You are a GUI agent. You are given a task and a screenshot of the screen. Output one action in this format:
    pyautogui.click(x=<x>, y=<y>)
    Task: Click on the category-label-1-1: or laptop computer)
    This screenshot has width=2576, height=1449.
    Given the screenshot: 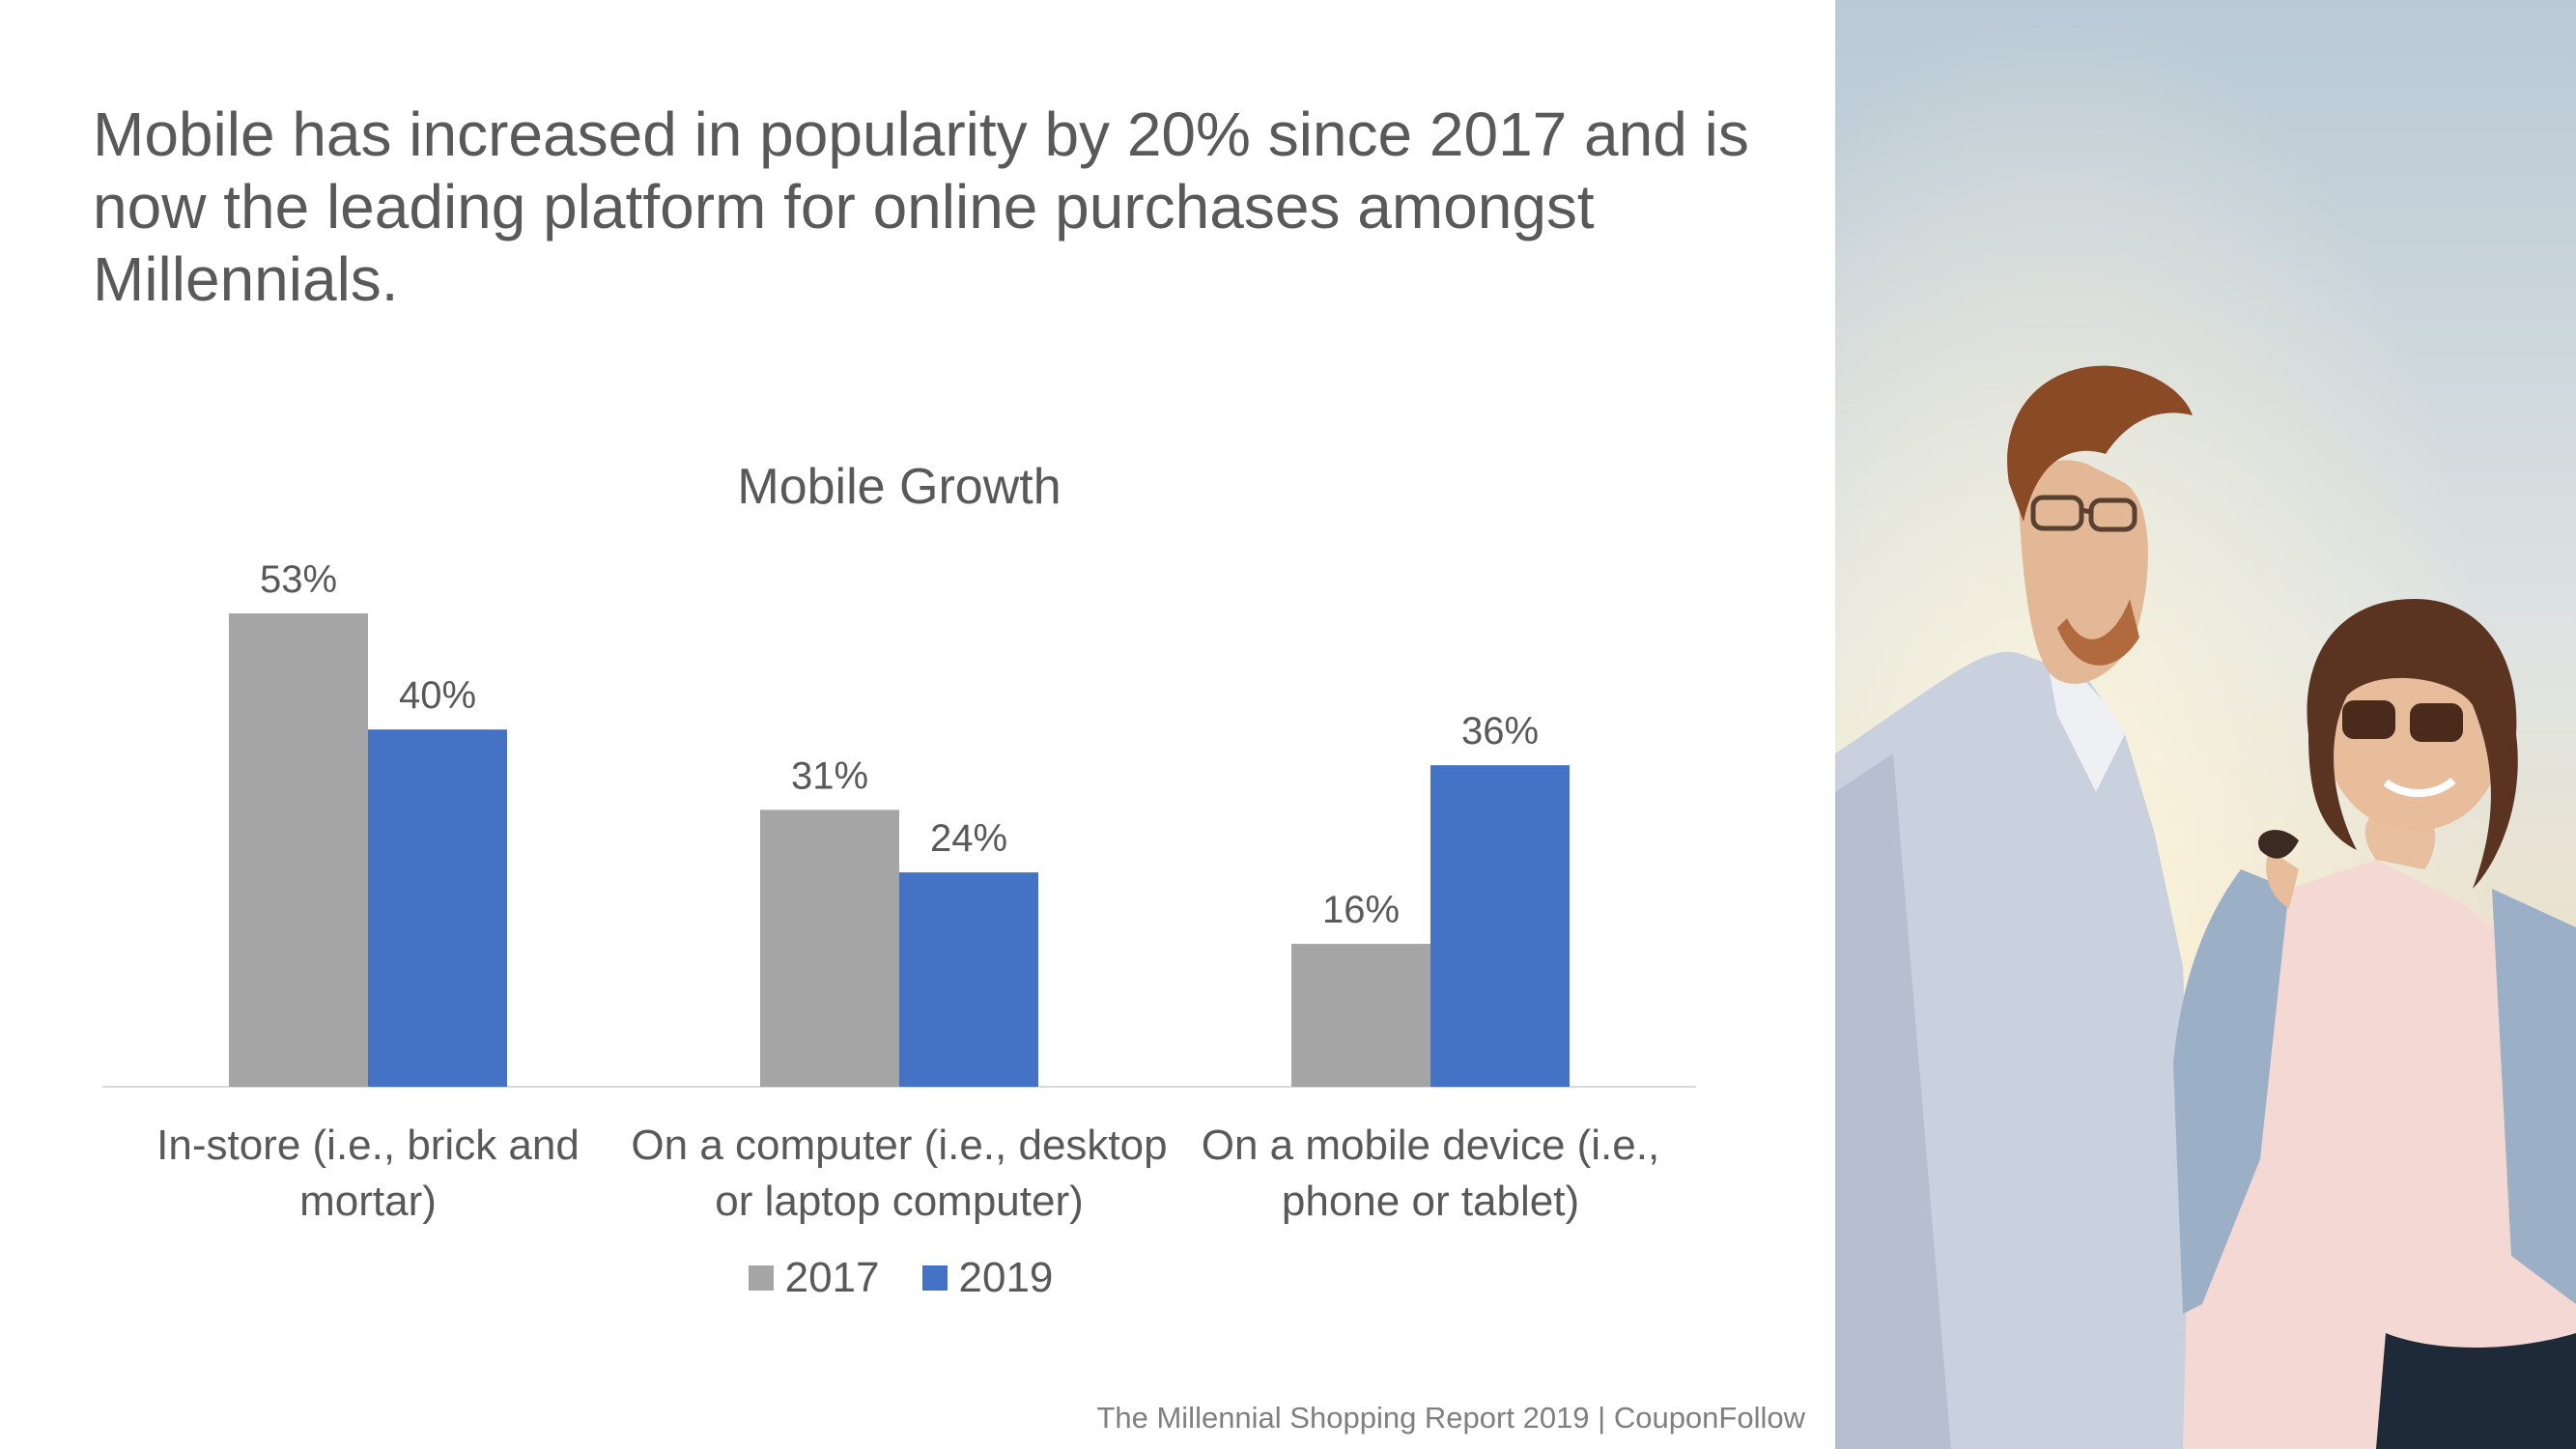 What is the action you would take?
    pyautogui.click(x=899, y=1201)
    